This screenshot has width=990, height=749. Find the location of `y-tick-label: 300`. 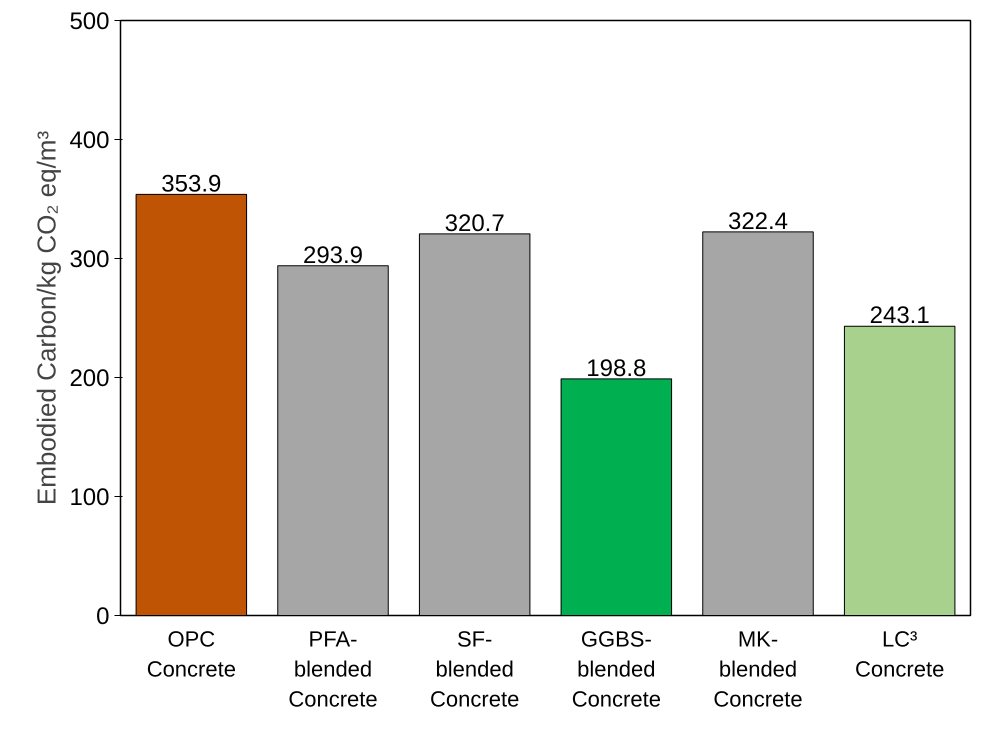

y-tick-label: 300 is located at coordinates (89, 259).